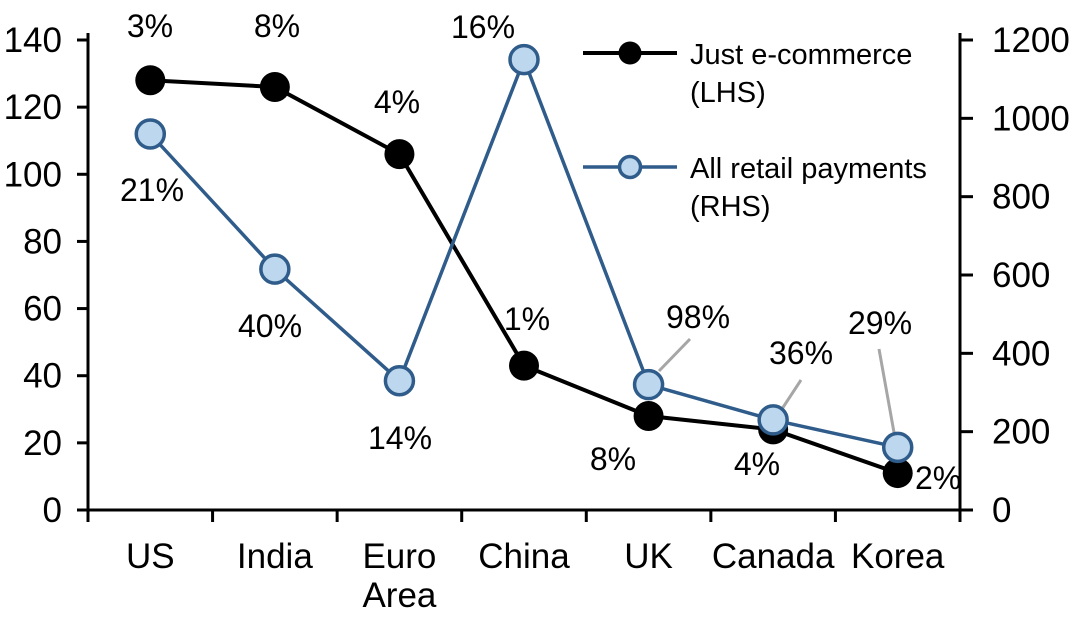 This screenshot has height=629, width=1069. Describe the element at coordinates (898, 556) in the screenshot. I see `x-axis-category-label: Korea` at that location.